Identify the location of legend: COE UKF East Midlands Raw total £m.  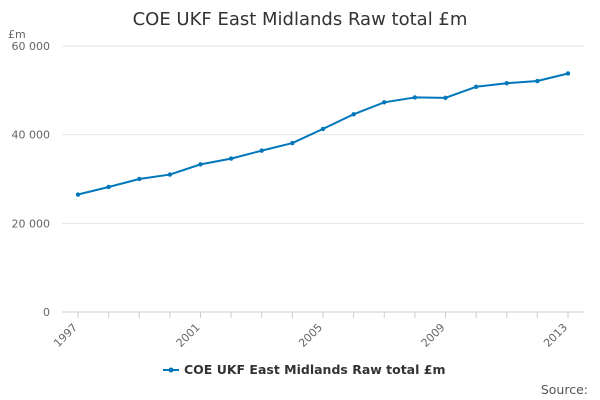
(304, 369).